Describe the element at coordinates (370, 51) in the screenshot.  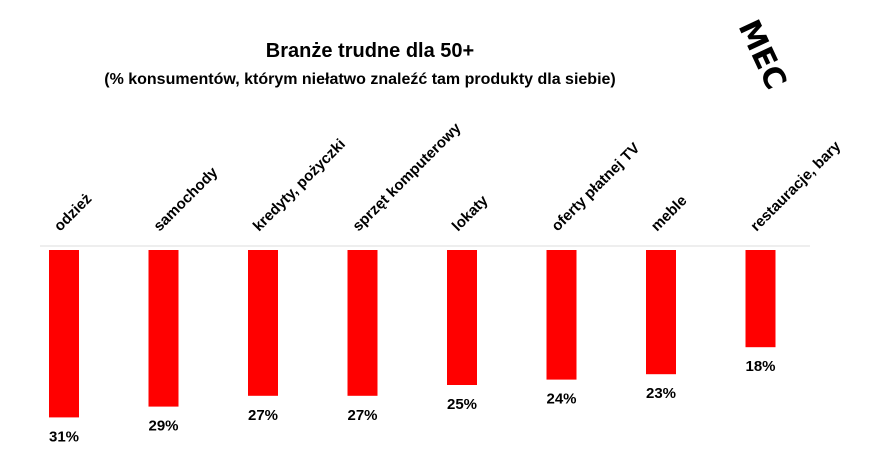
I see `chart-title: Branże trudne dla 50+` at that location.